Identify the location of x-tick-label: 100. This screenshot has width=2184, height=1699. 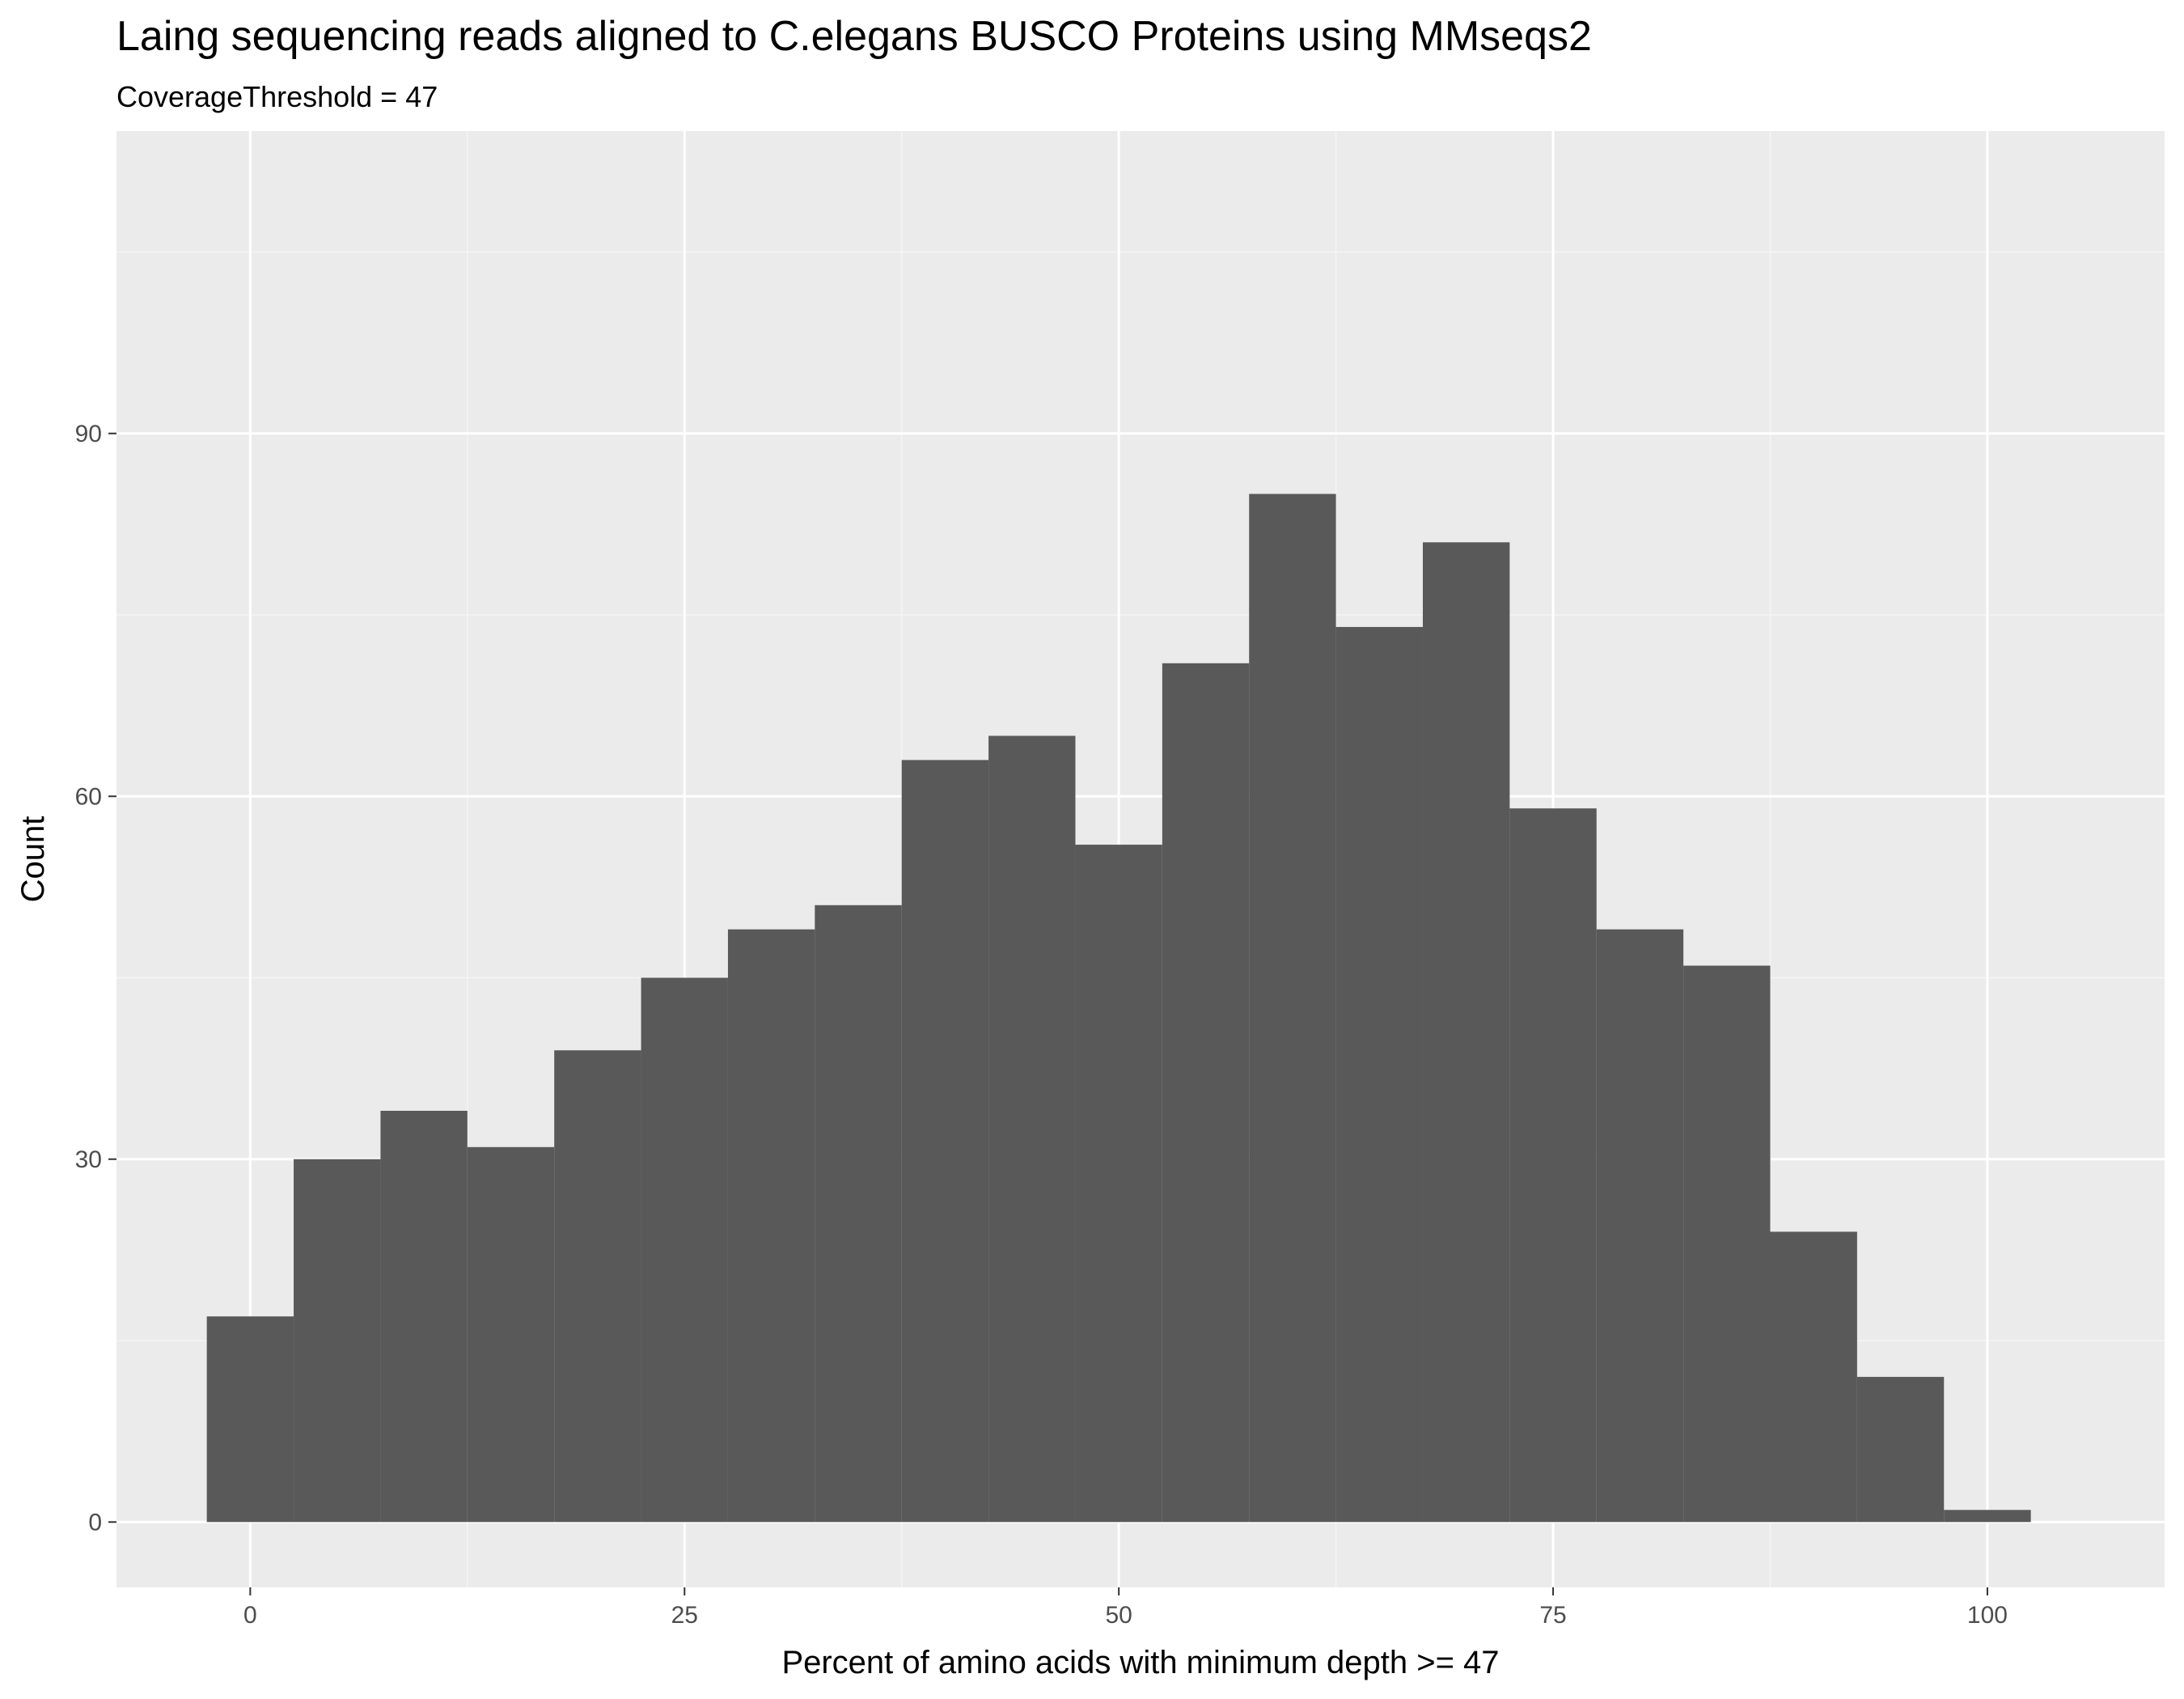
(1988, 1615).